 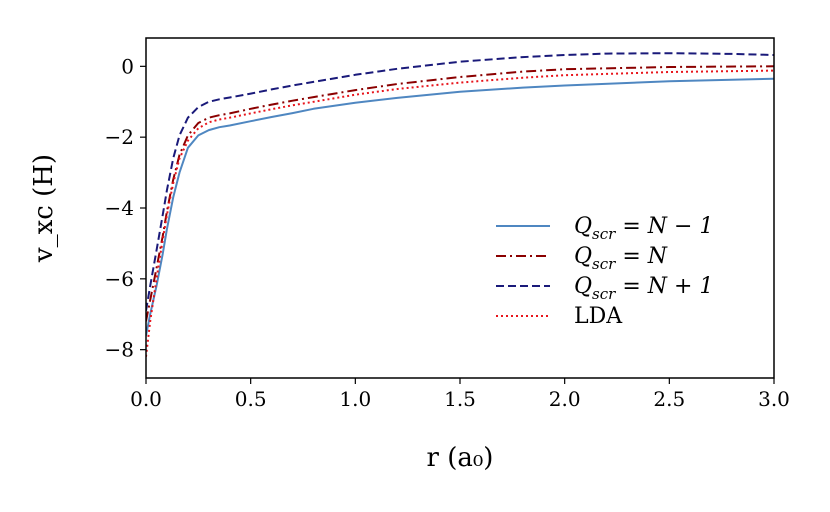 What do you see at coordinates (251, 399) in the screenshot?
I see `x-tick-label: 0.5` at bounding box center [251, 399].